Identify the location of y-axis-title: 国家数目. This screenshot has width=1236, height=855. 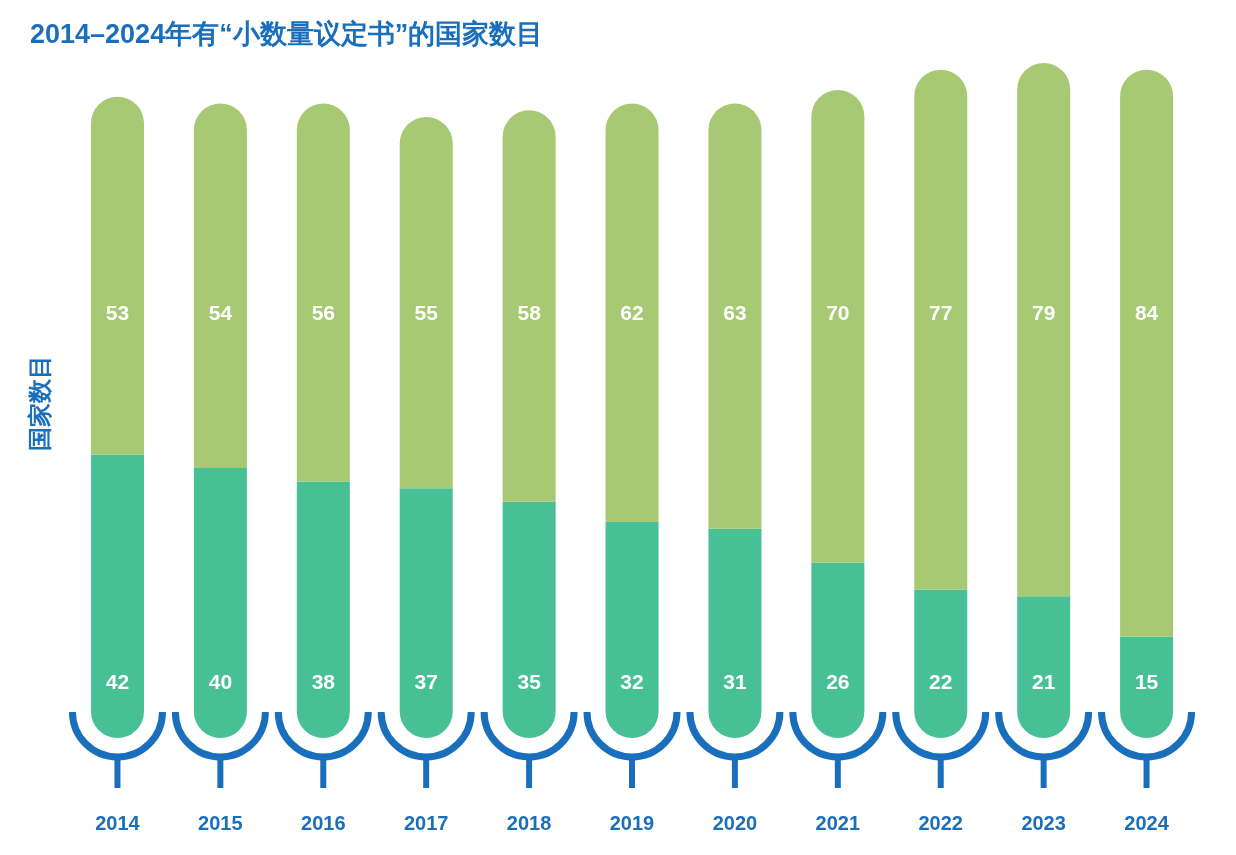
(39, 403).